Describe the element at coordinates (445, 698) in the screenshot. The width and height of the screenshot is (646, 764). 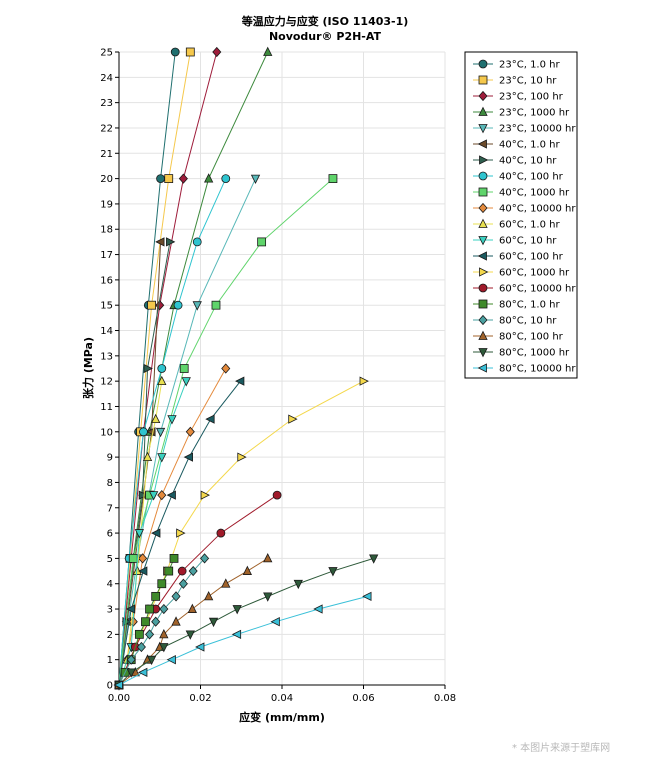
I see `x-tick-label: 0.08` at that location.